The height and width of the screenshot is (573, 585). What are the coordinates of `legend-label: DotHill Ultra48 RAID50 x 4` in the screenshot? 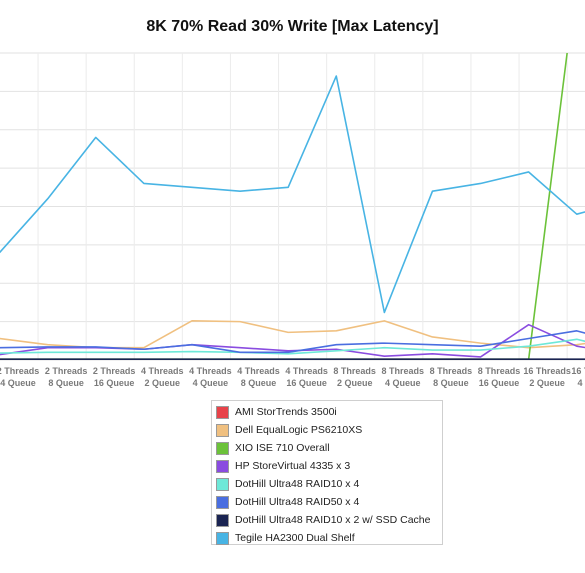 It's located at (297, 502).